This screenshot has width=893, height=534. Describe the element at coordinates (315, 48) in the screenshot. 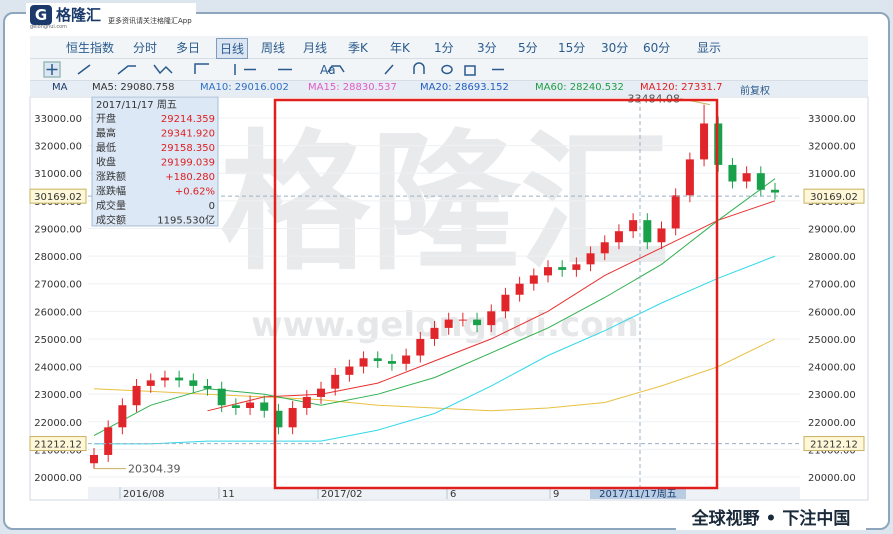

I see `period-button: 月线` at that location.